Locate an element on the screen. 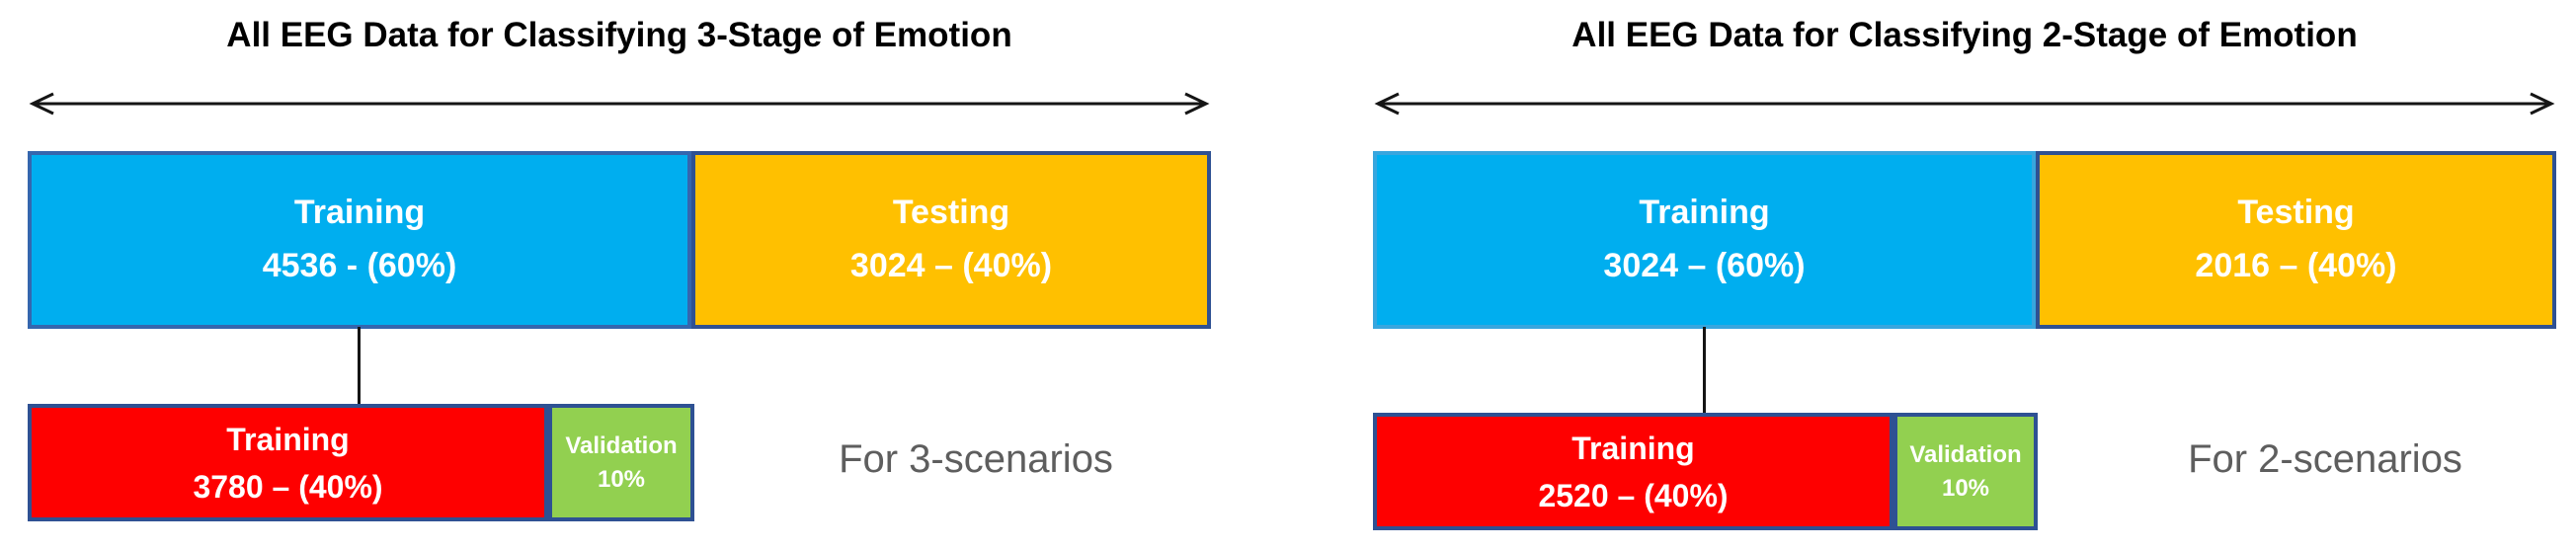  training-segment: Training 3024 – (60%) is located at coordinates (1704, 240).